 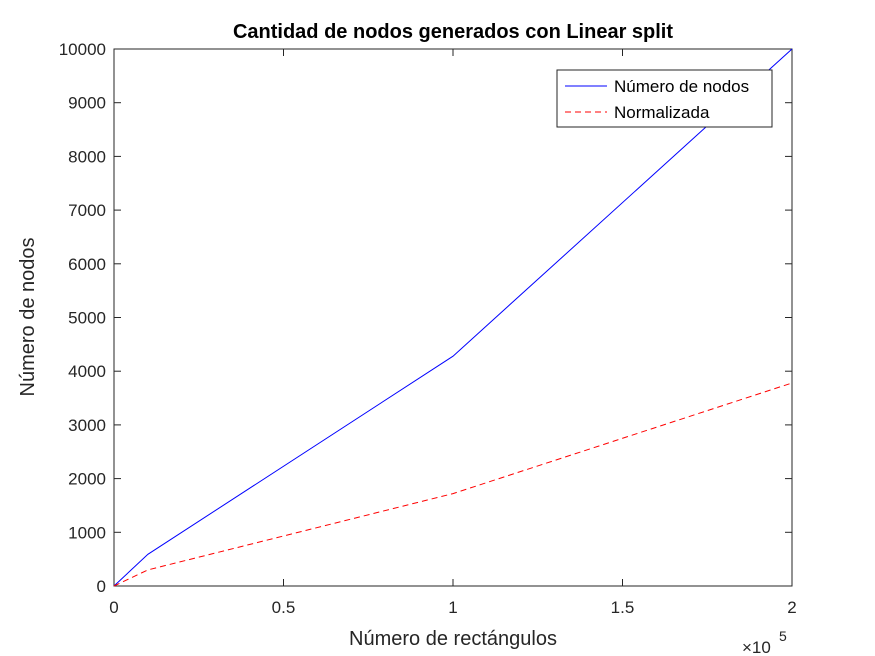 I want to click on y-tick-label: 6000, so click(x=87, y=264).